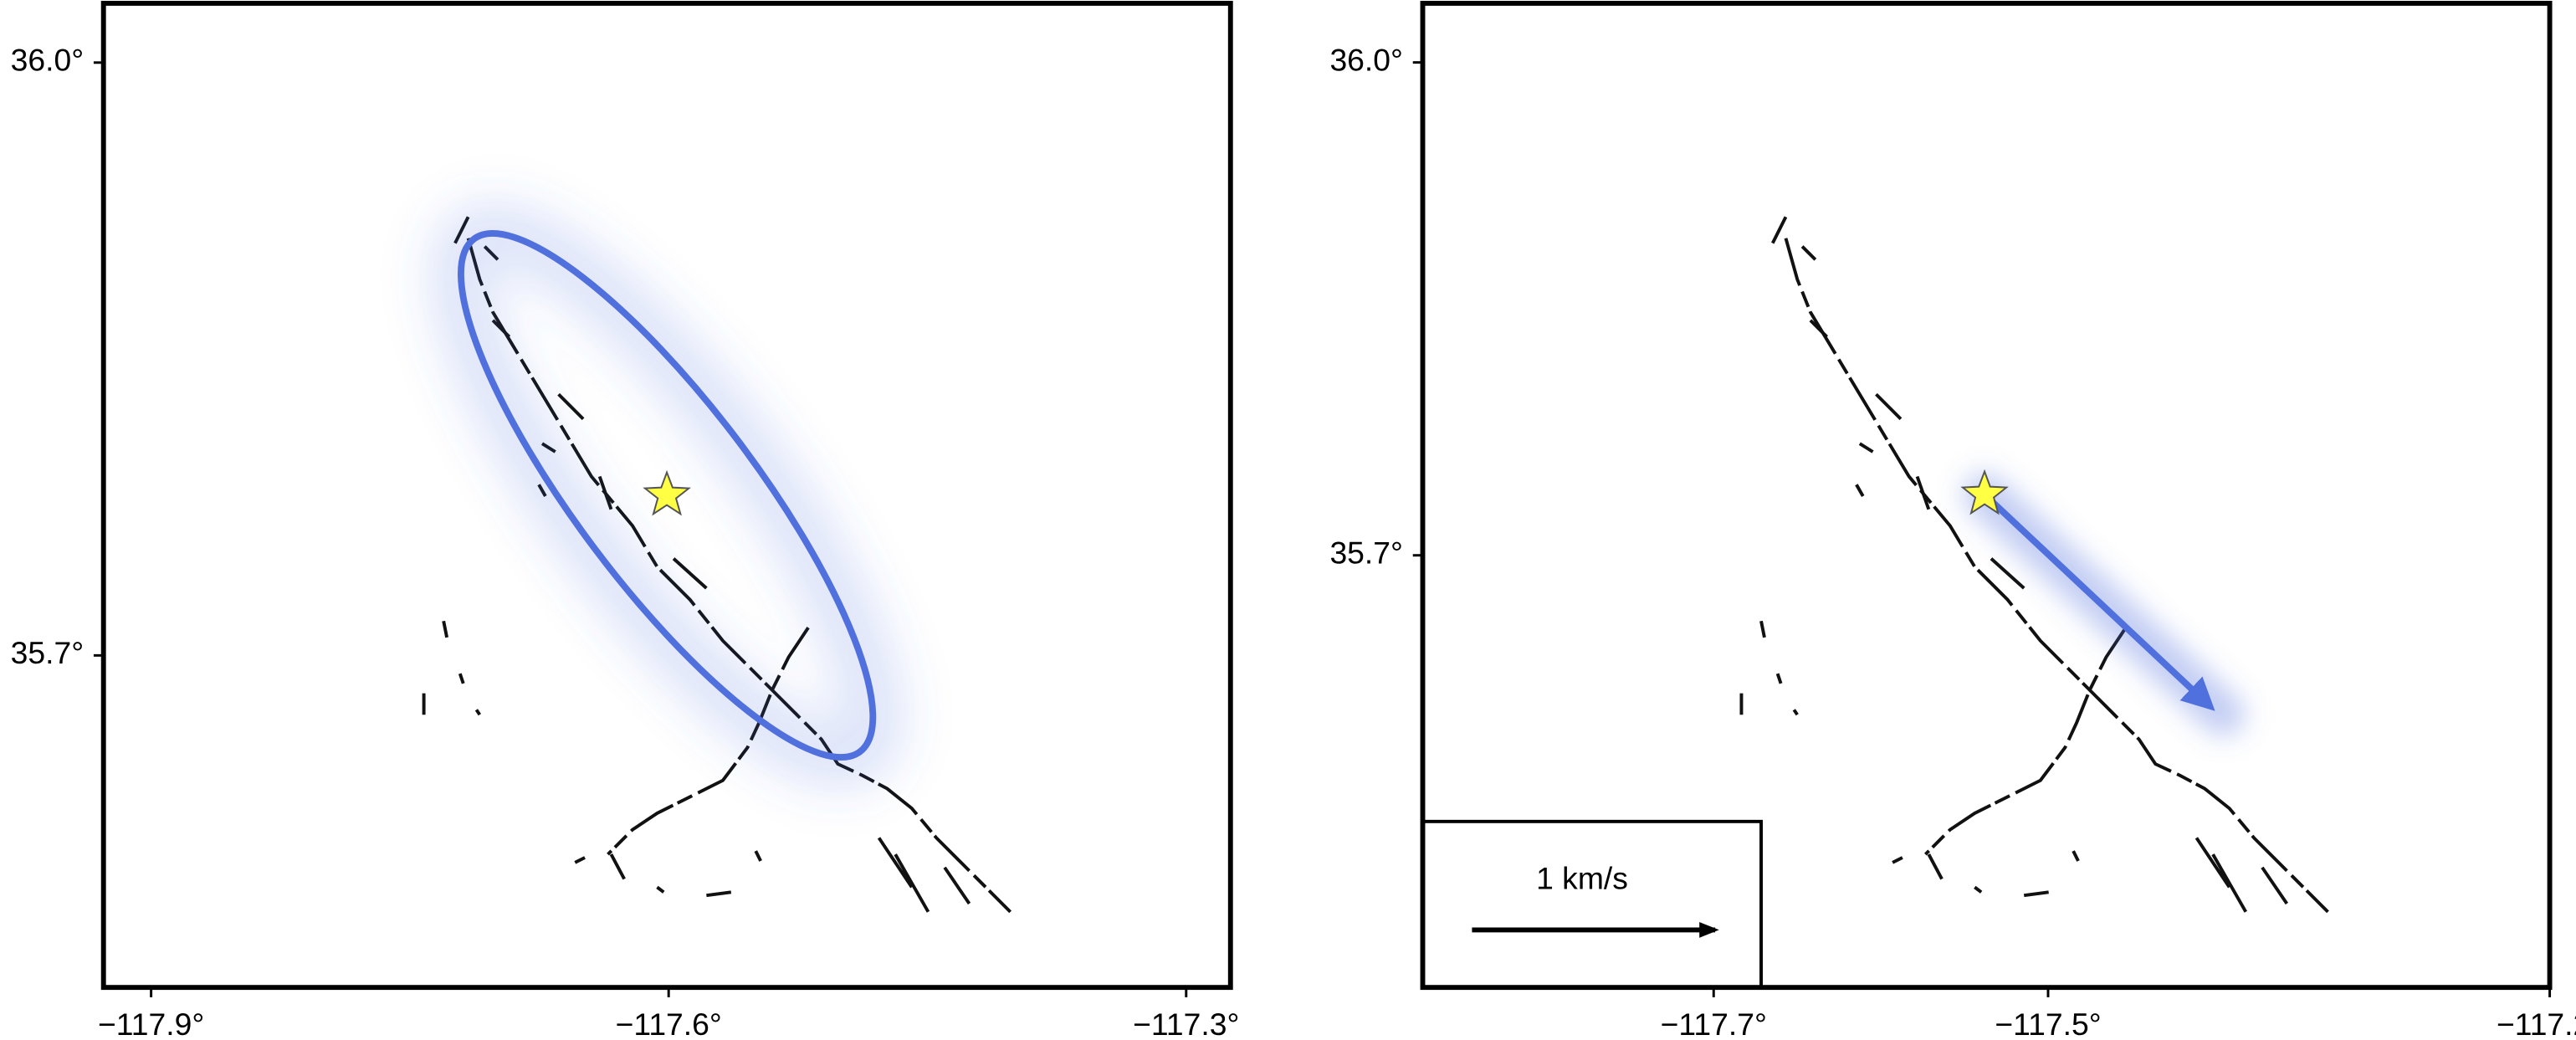 The width and height of the screenshot is (2576, 1040). I want to click on x-tick-label: −117.2°, so click(2537, 1023).